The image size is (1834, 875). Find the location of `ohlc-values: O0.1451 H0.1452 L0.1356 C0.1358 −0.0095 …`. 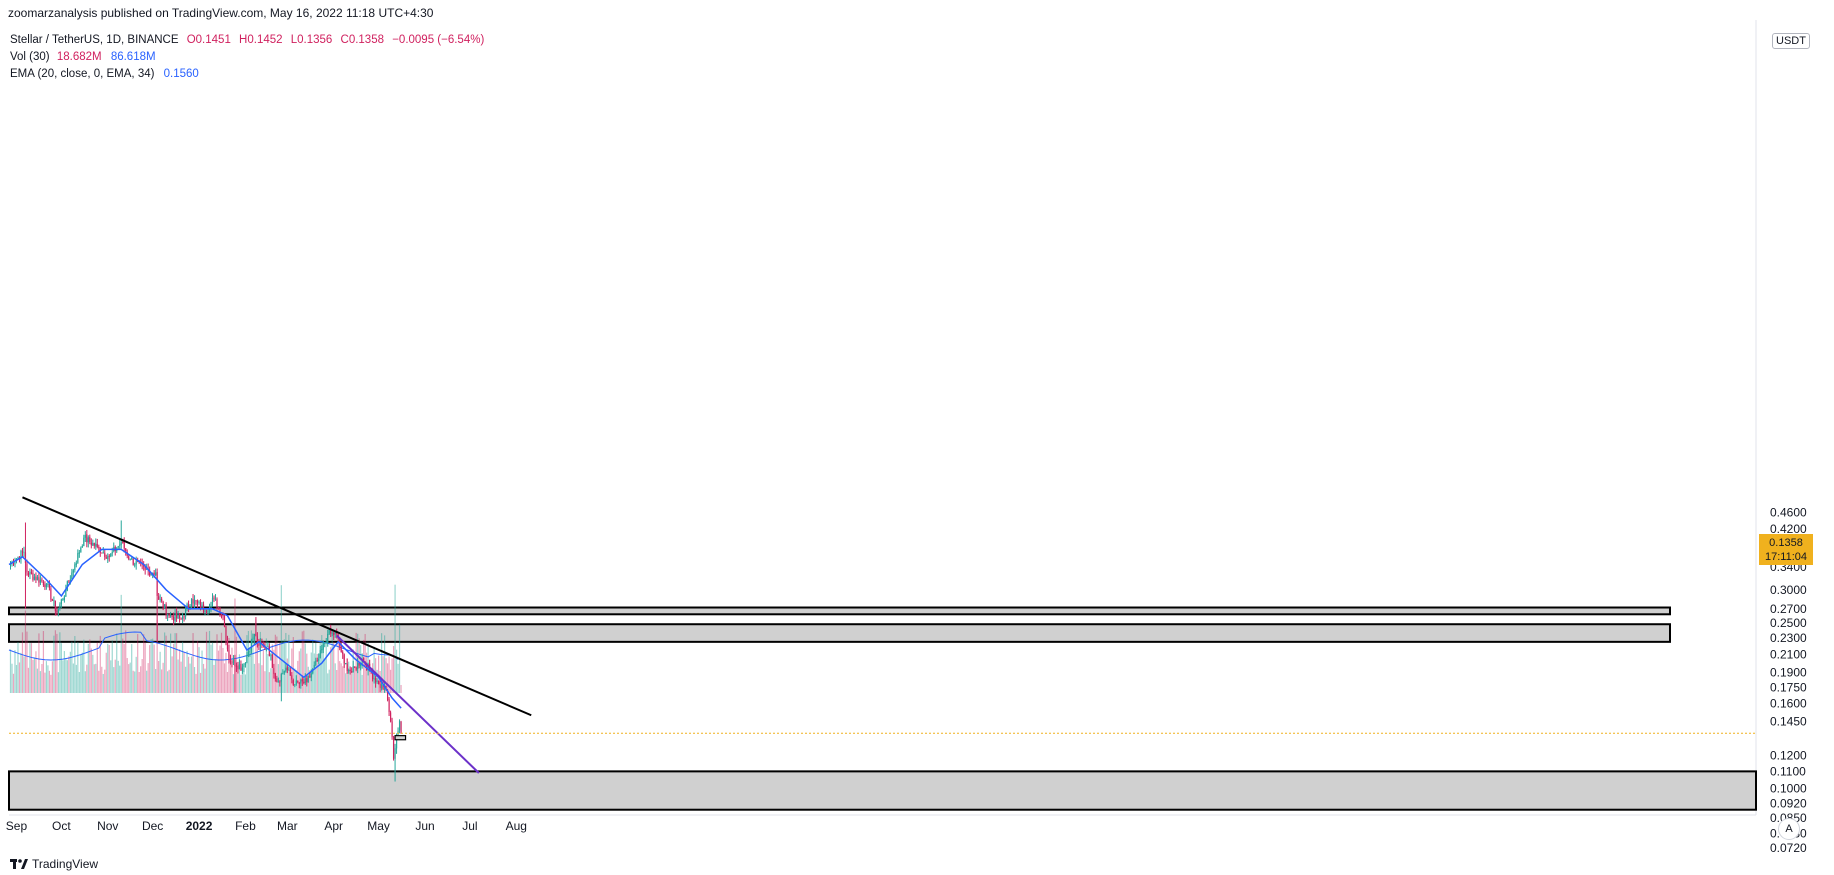

ohlc-values: O0.1451 H0.1452 L0.1356 C0.1358 −0.0095 … is located at coordinates (333, 40).